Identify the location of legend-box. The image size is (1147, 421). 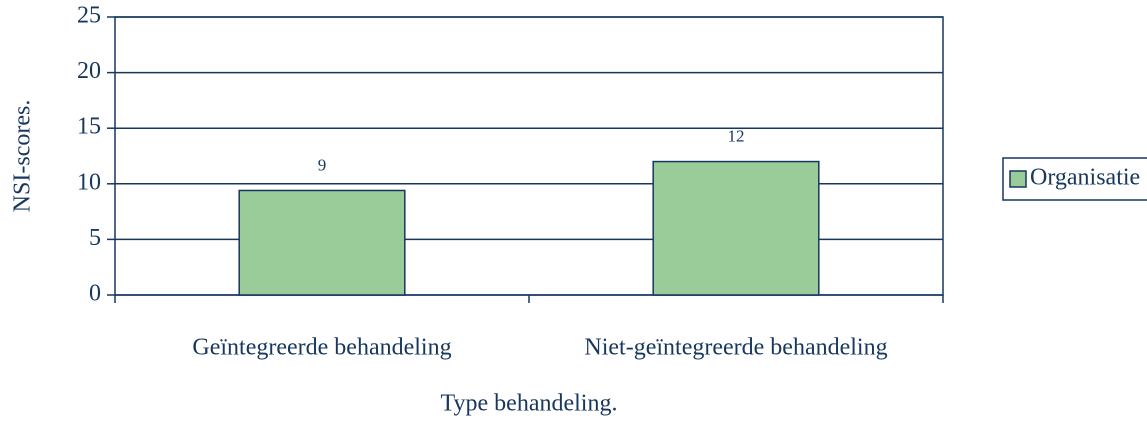
(1074, 179).